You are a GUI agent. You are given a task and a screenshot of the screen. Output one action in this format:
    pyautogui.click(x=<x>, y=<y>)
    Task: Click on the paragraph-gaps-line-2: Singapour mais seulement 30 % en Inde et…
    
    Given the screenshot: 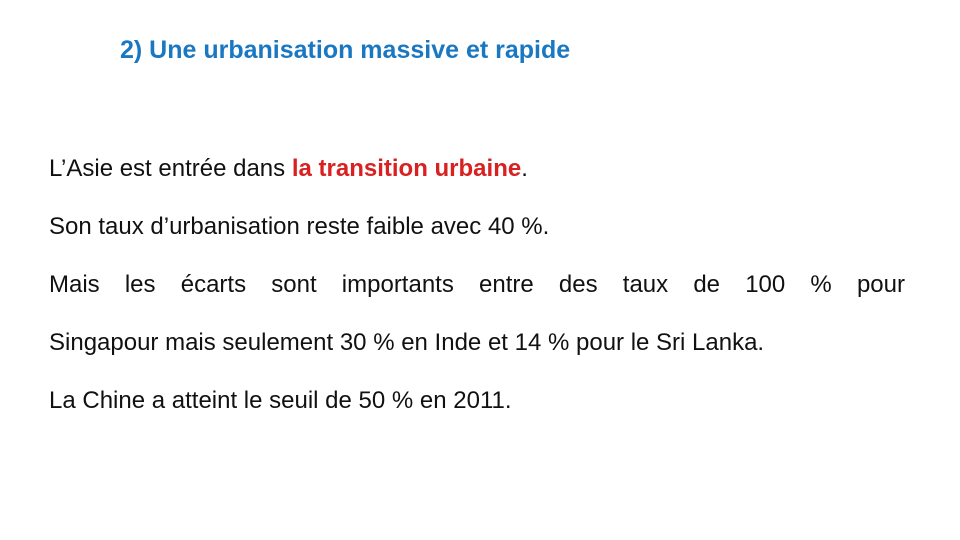 What is the action you would take?
    pyautogui.click(x=407, y=342)
    